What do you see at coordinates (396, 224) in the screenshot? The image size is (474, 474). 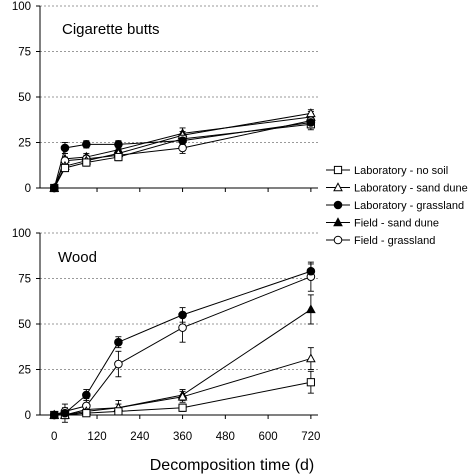 I see `legend-label: Field - sand dune` at bounding box center [396, 224].